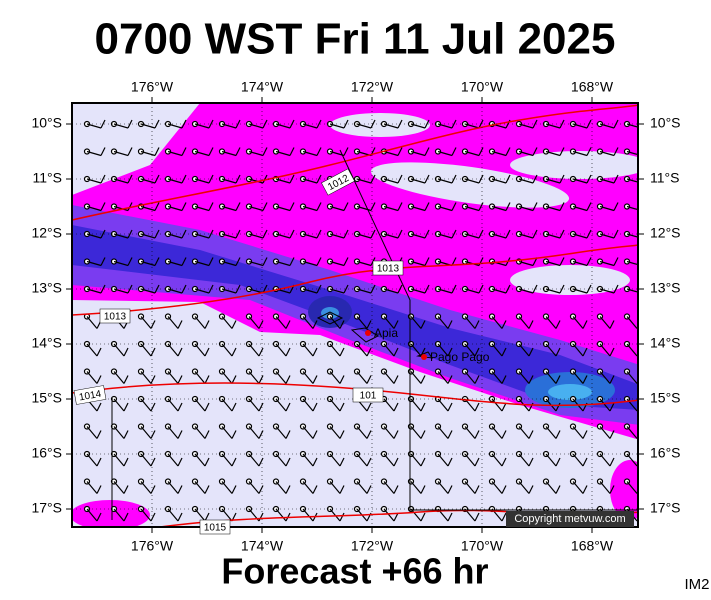  I want to click on lon-label: 174°W, so click(262, 87).